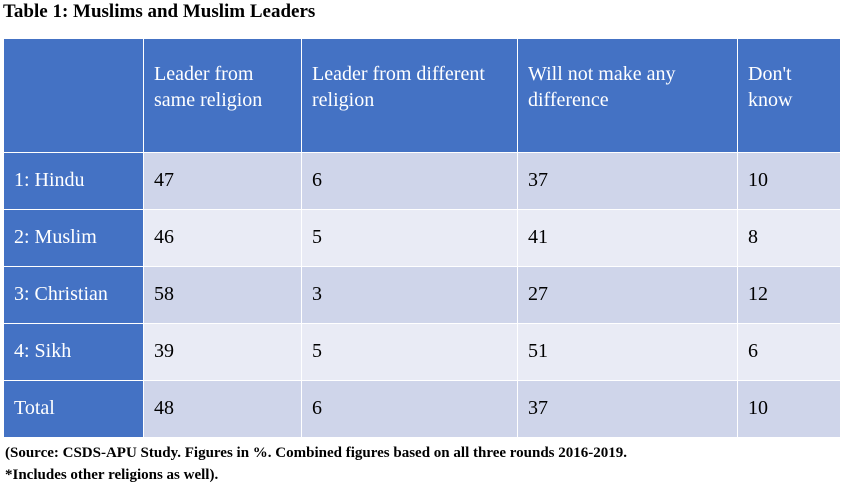  Describe the element at coordinates (789, 295) in the screenshot. I see `table-cell: 12` at that location.